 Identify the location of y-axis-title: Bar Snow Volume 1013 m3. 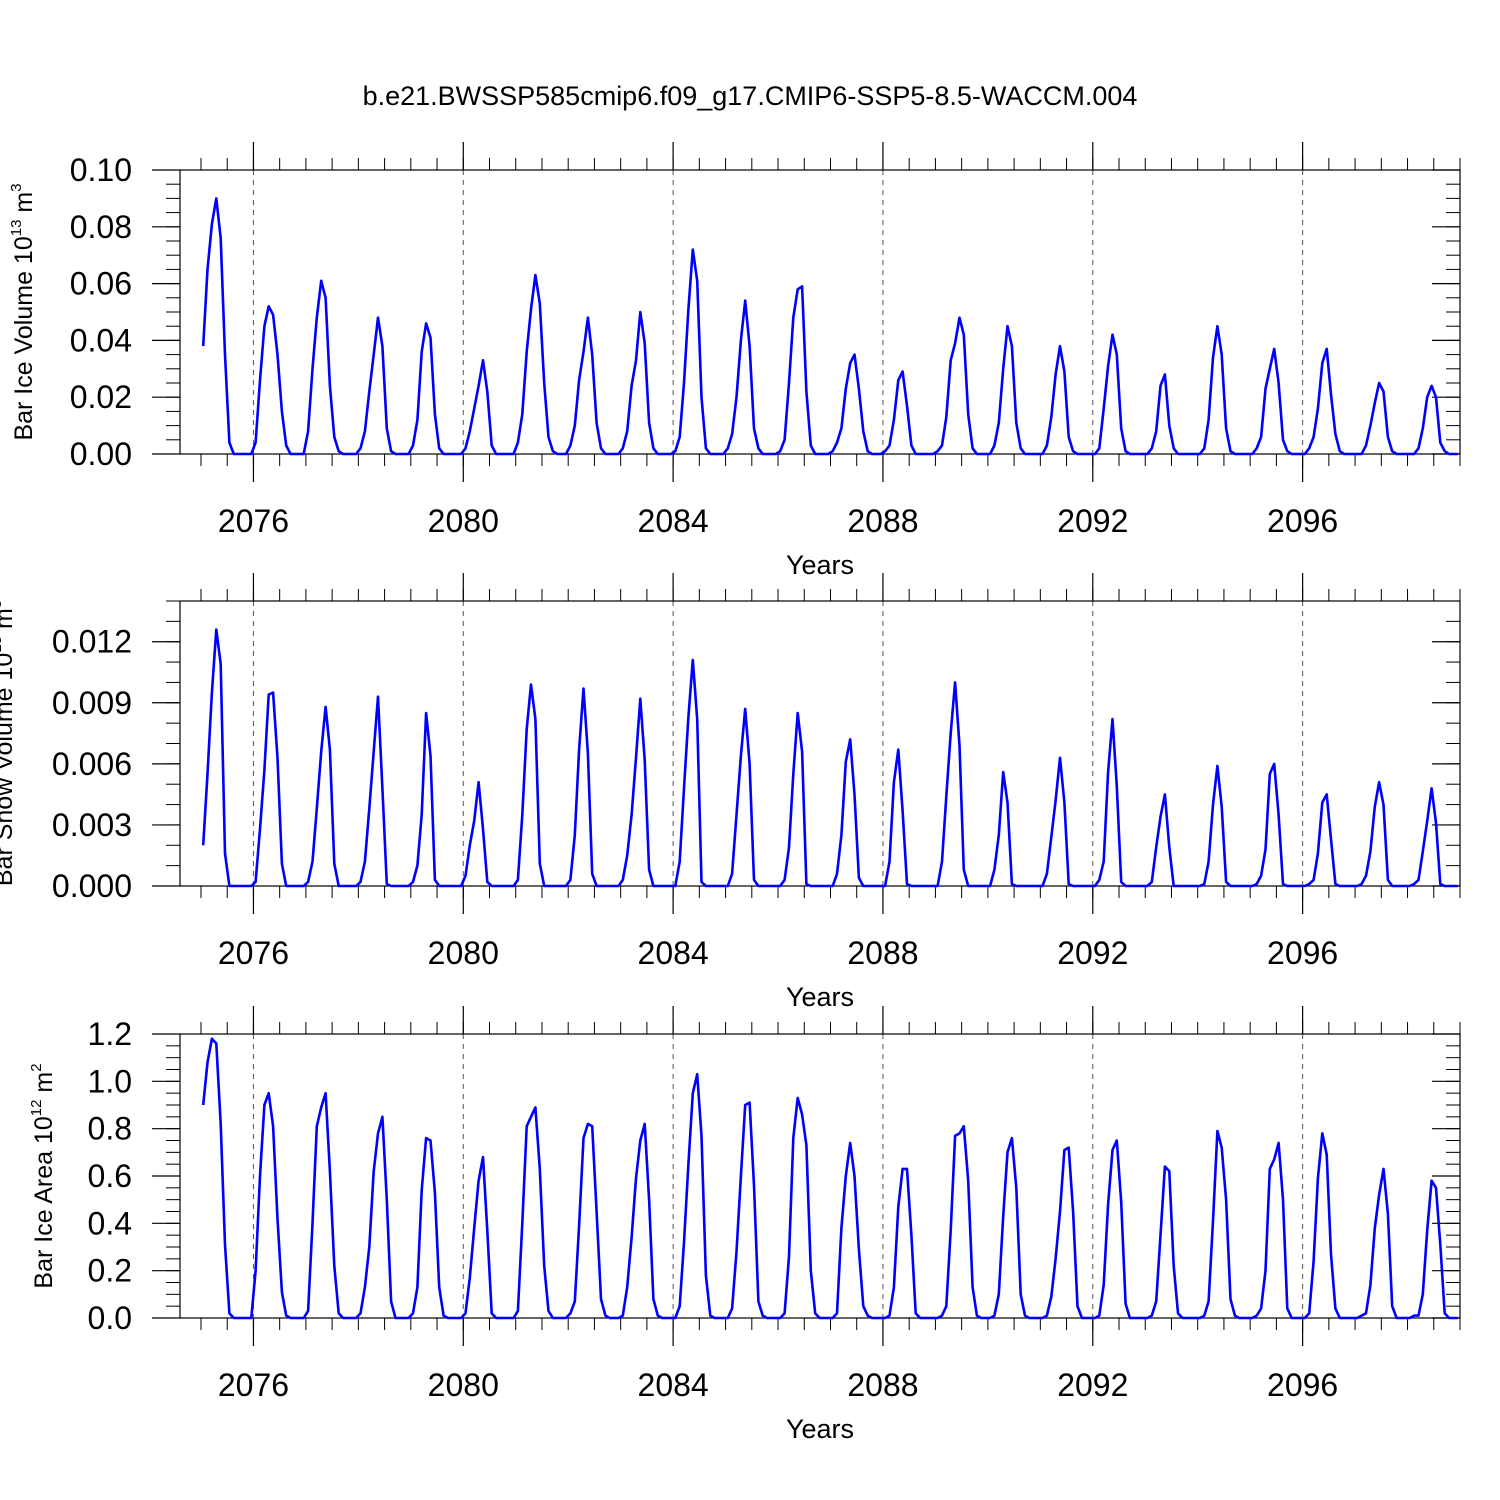
(9, 743).